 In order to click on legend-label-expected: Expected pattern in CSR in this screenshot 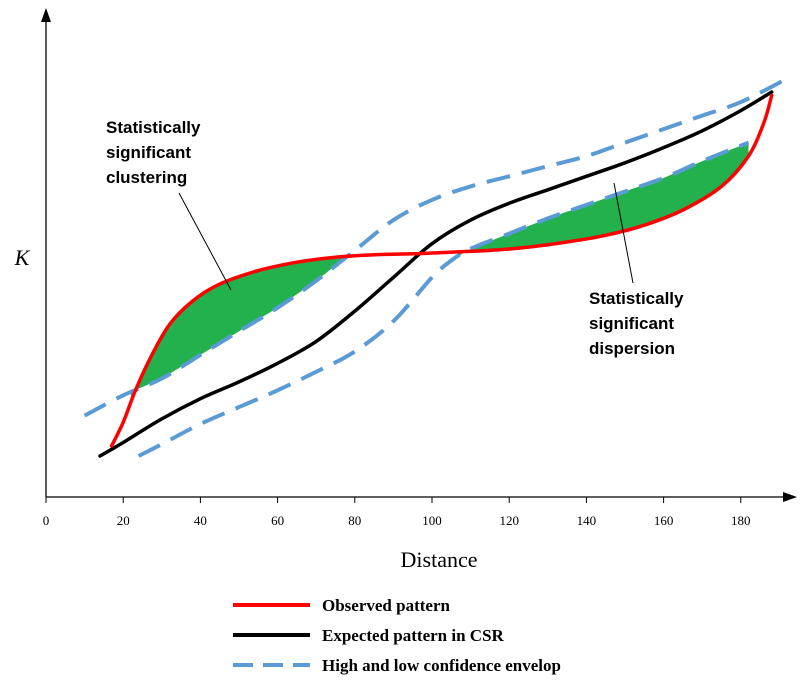, I will do `click(413, 635)`.